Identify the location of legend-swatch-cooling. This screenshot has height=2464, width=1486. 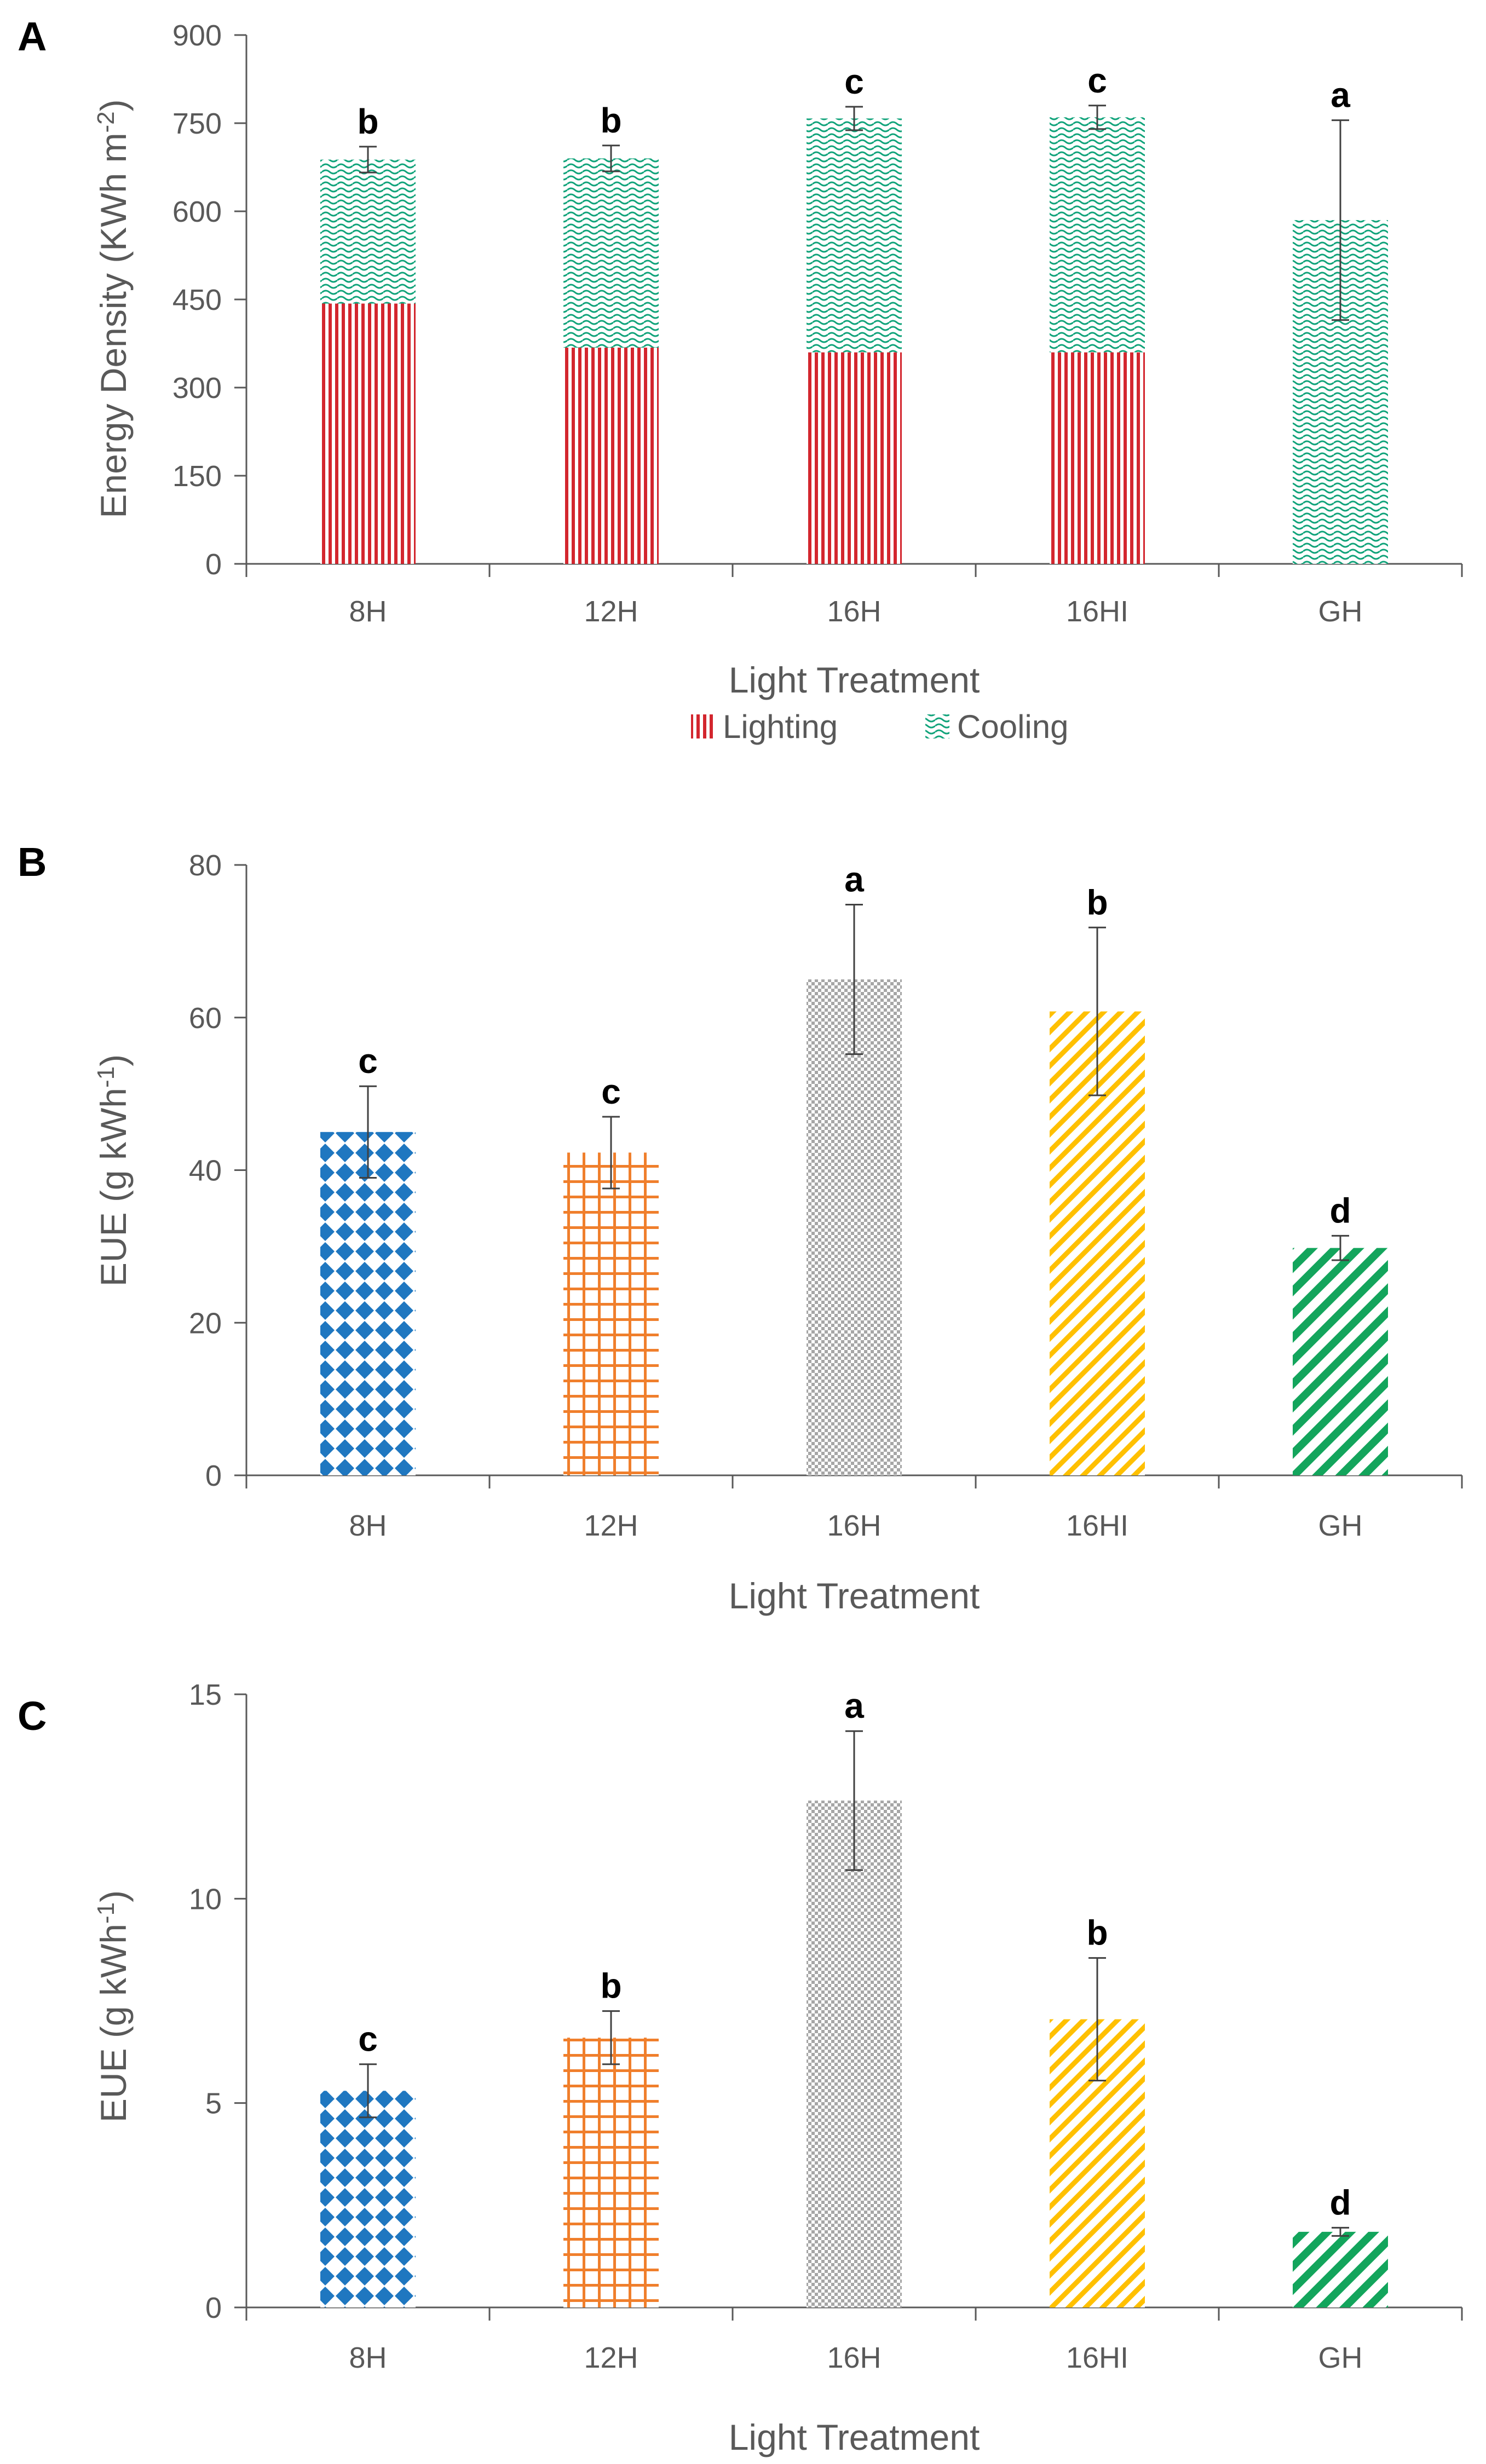
(937, 726).